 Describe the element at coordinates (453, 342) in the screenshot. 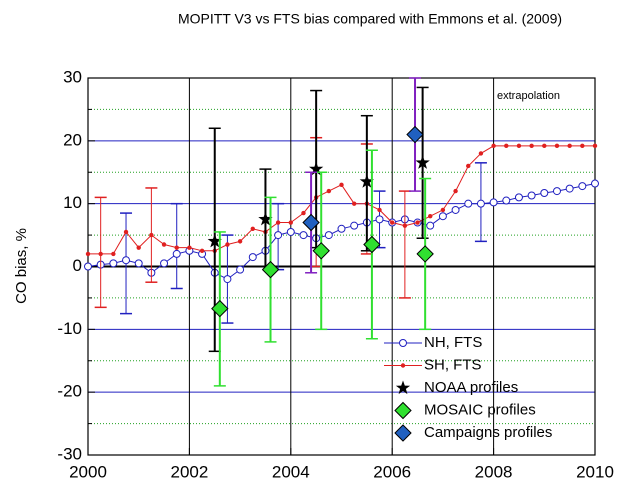

I see `legend-label: NH, FTS` at that location.